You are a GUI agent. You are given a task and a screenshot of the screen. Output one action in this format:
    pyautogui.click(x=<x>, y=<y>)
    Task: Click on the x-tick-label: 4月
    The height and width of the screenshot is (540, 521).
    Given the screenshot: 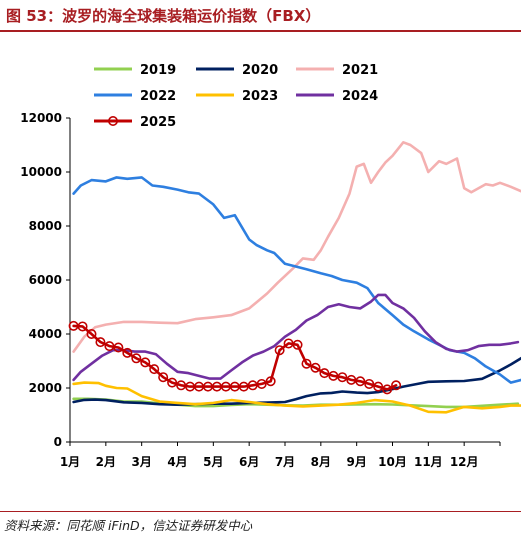 What is the action you would take?
    pyautogui.click(x=177, y=462)
    